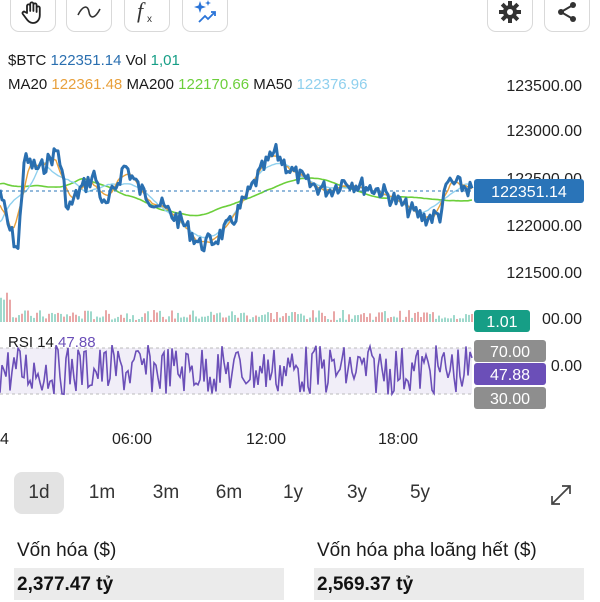 This screenshot has height=602, width=600. I want to click on timeframe-3m: 3m, so click(166, 492).